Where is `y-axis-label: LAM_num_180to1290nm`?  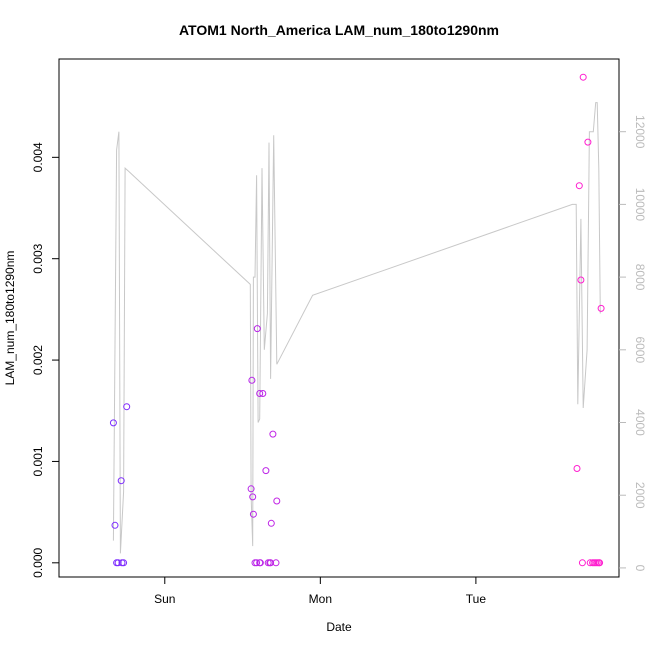 y-axis-label: LAM_num_180to1290nm is located at coordinates (10, 318).